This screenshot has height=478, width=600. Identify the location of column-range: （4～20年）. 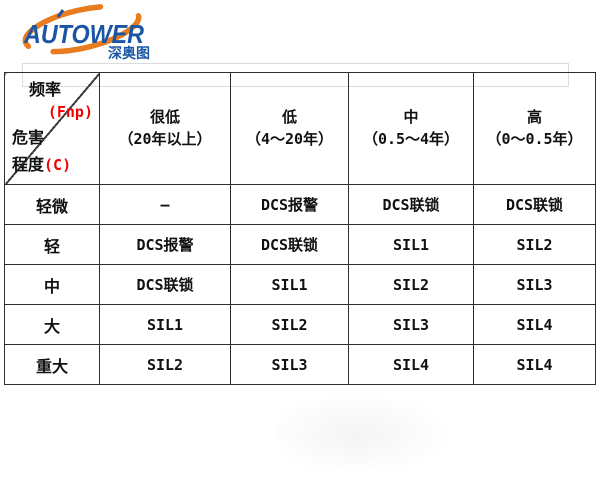
(289, 138).